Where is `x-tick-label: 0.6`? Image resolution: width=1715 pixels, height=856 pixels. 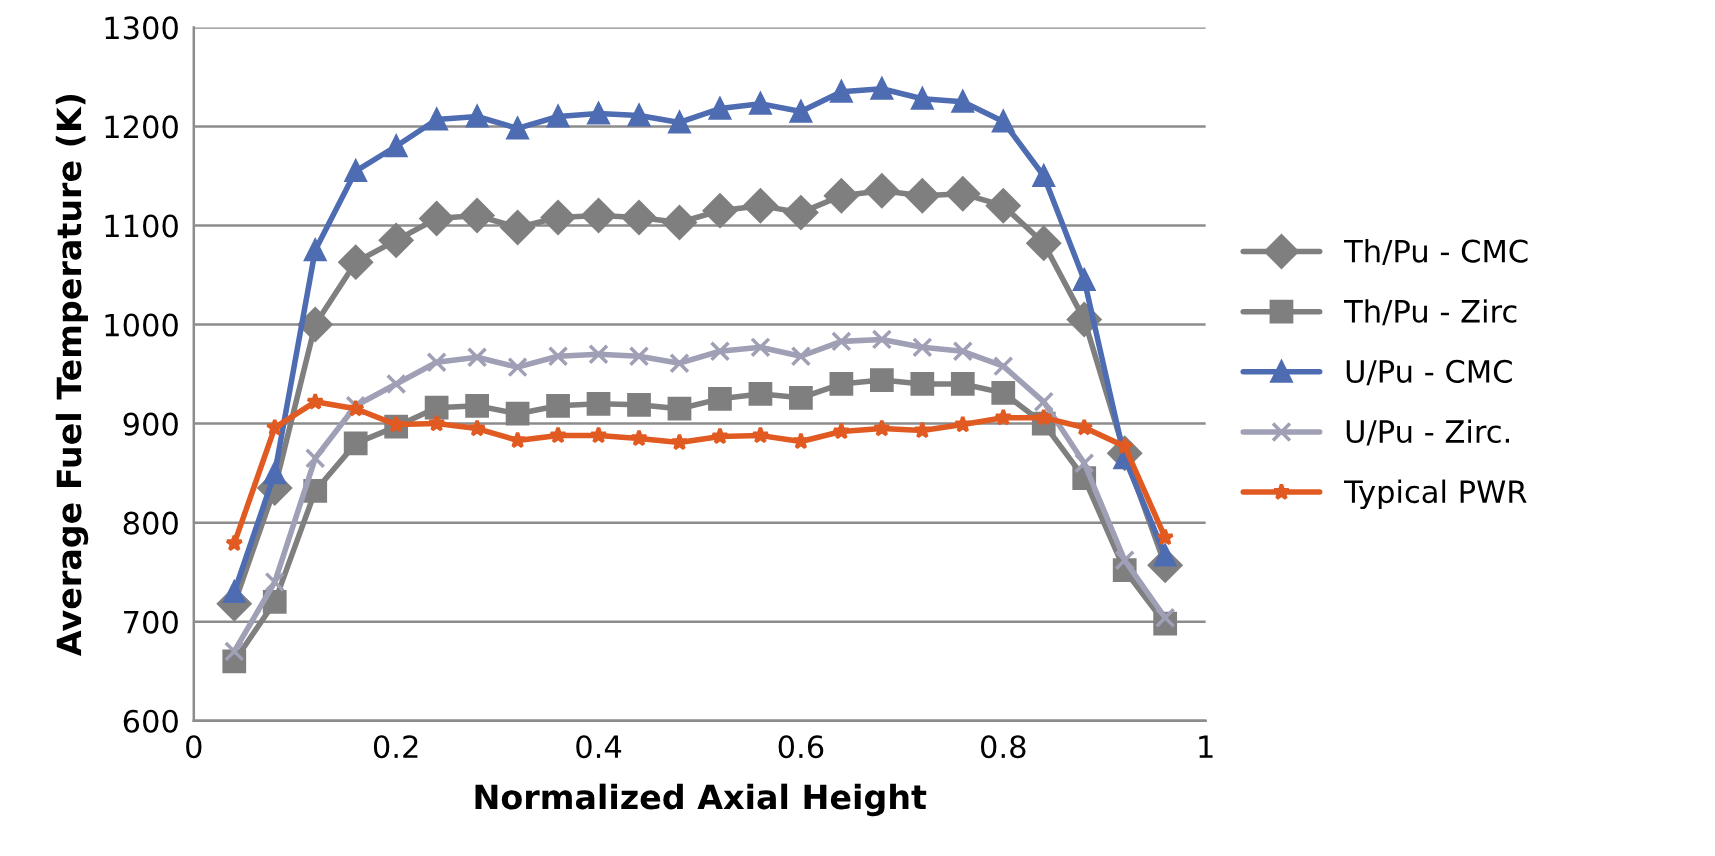 x-tick-label: 0.6 is located at coordinates (801, 747).